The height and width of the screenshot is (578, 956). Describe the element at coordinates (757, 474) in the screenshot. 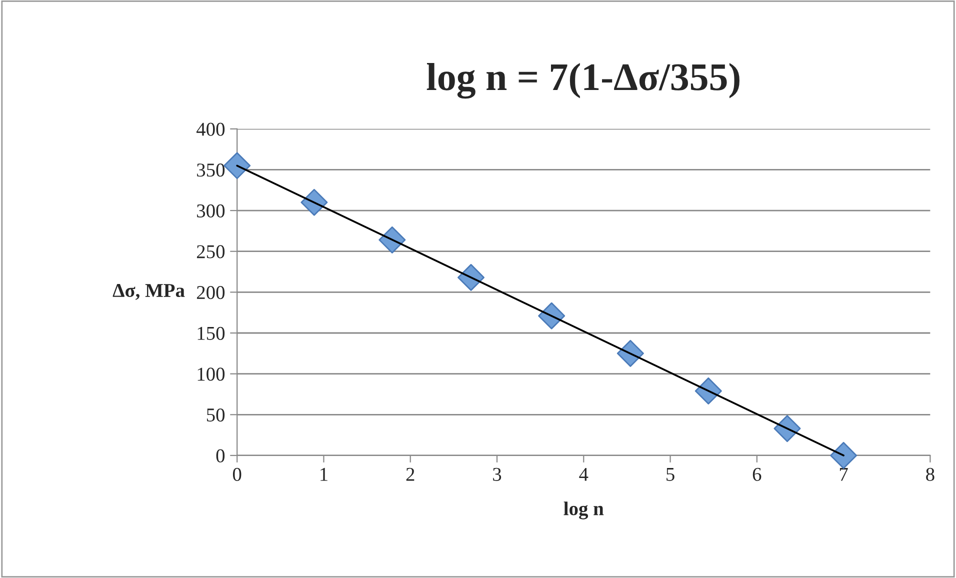

I see `x-tick-label: 6` at that location.